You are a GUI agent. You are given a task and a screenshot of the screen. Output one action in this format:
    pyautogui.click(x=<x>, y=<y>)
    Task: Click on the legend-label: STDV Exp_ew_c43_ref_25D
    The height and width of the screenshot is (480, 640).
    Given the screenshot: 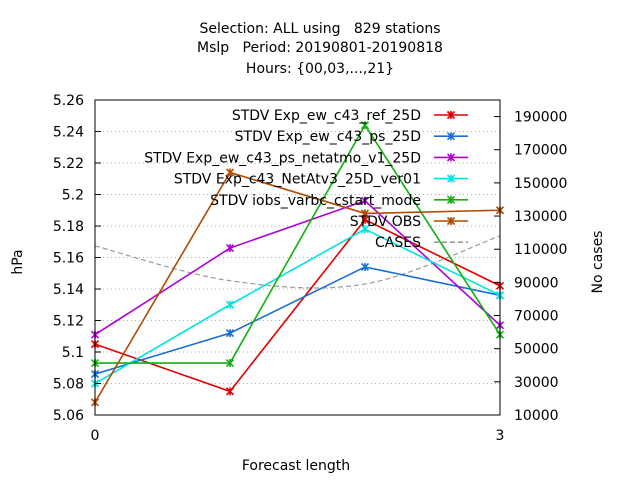 What is the action you would take?
    pyautogui.click(x=326, y=116)
    